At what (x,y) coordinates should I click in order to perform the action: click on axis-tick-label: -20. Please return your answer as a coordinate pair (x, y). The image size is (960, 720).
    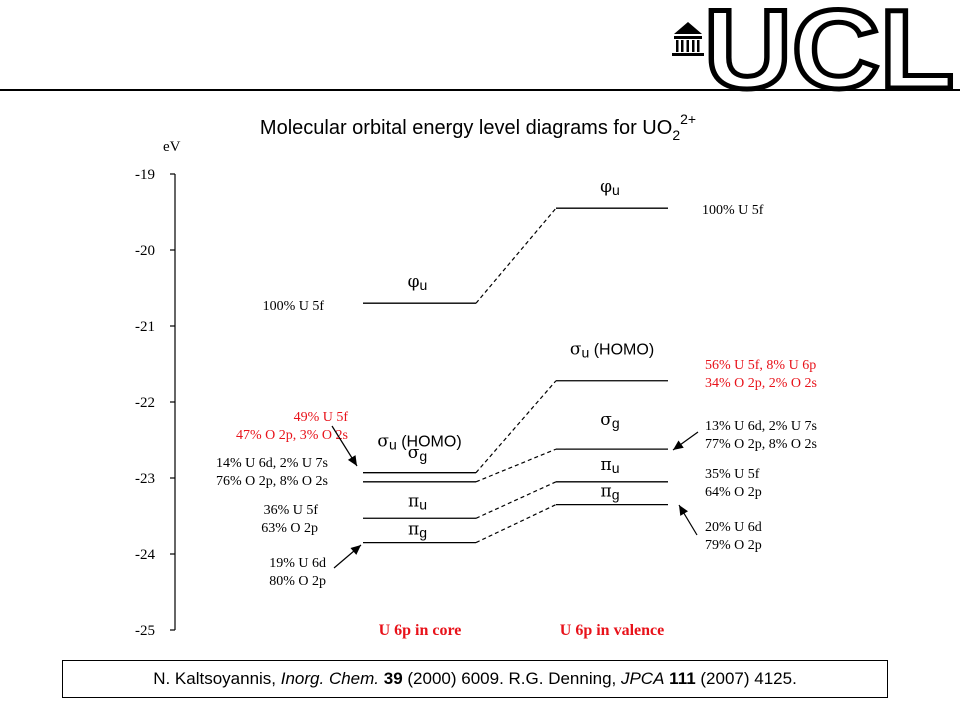
    Looking at the image, I should click on (145, 251).